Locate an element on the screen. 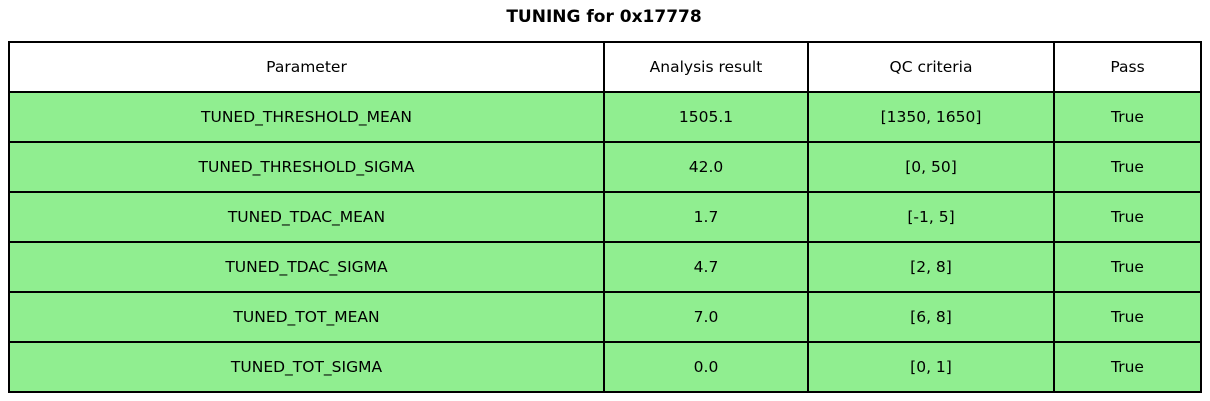  table-row: TUNED_TDAC_SIGMA 4.7 [2, 8] True is located at coordinates (605, 267).